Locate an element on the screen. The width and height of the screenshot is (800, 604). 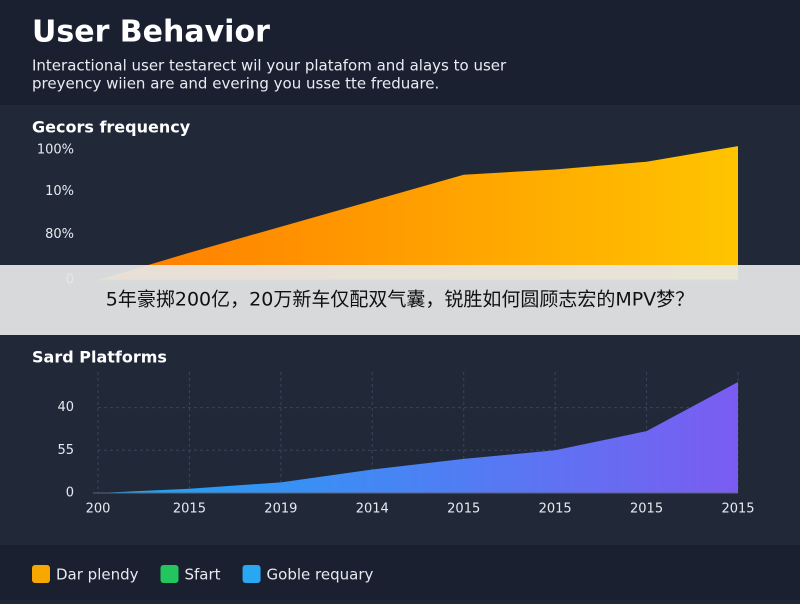
area is located at coordinates (418, 437).